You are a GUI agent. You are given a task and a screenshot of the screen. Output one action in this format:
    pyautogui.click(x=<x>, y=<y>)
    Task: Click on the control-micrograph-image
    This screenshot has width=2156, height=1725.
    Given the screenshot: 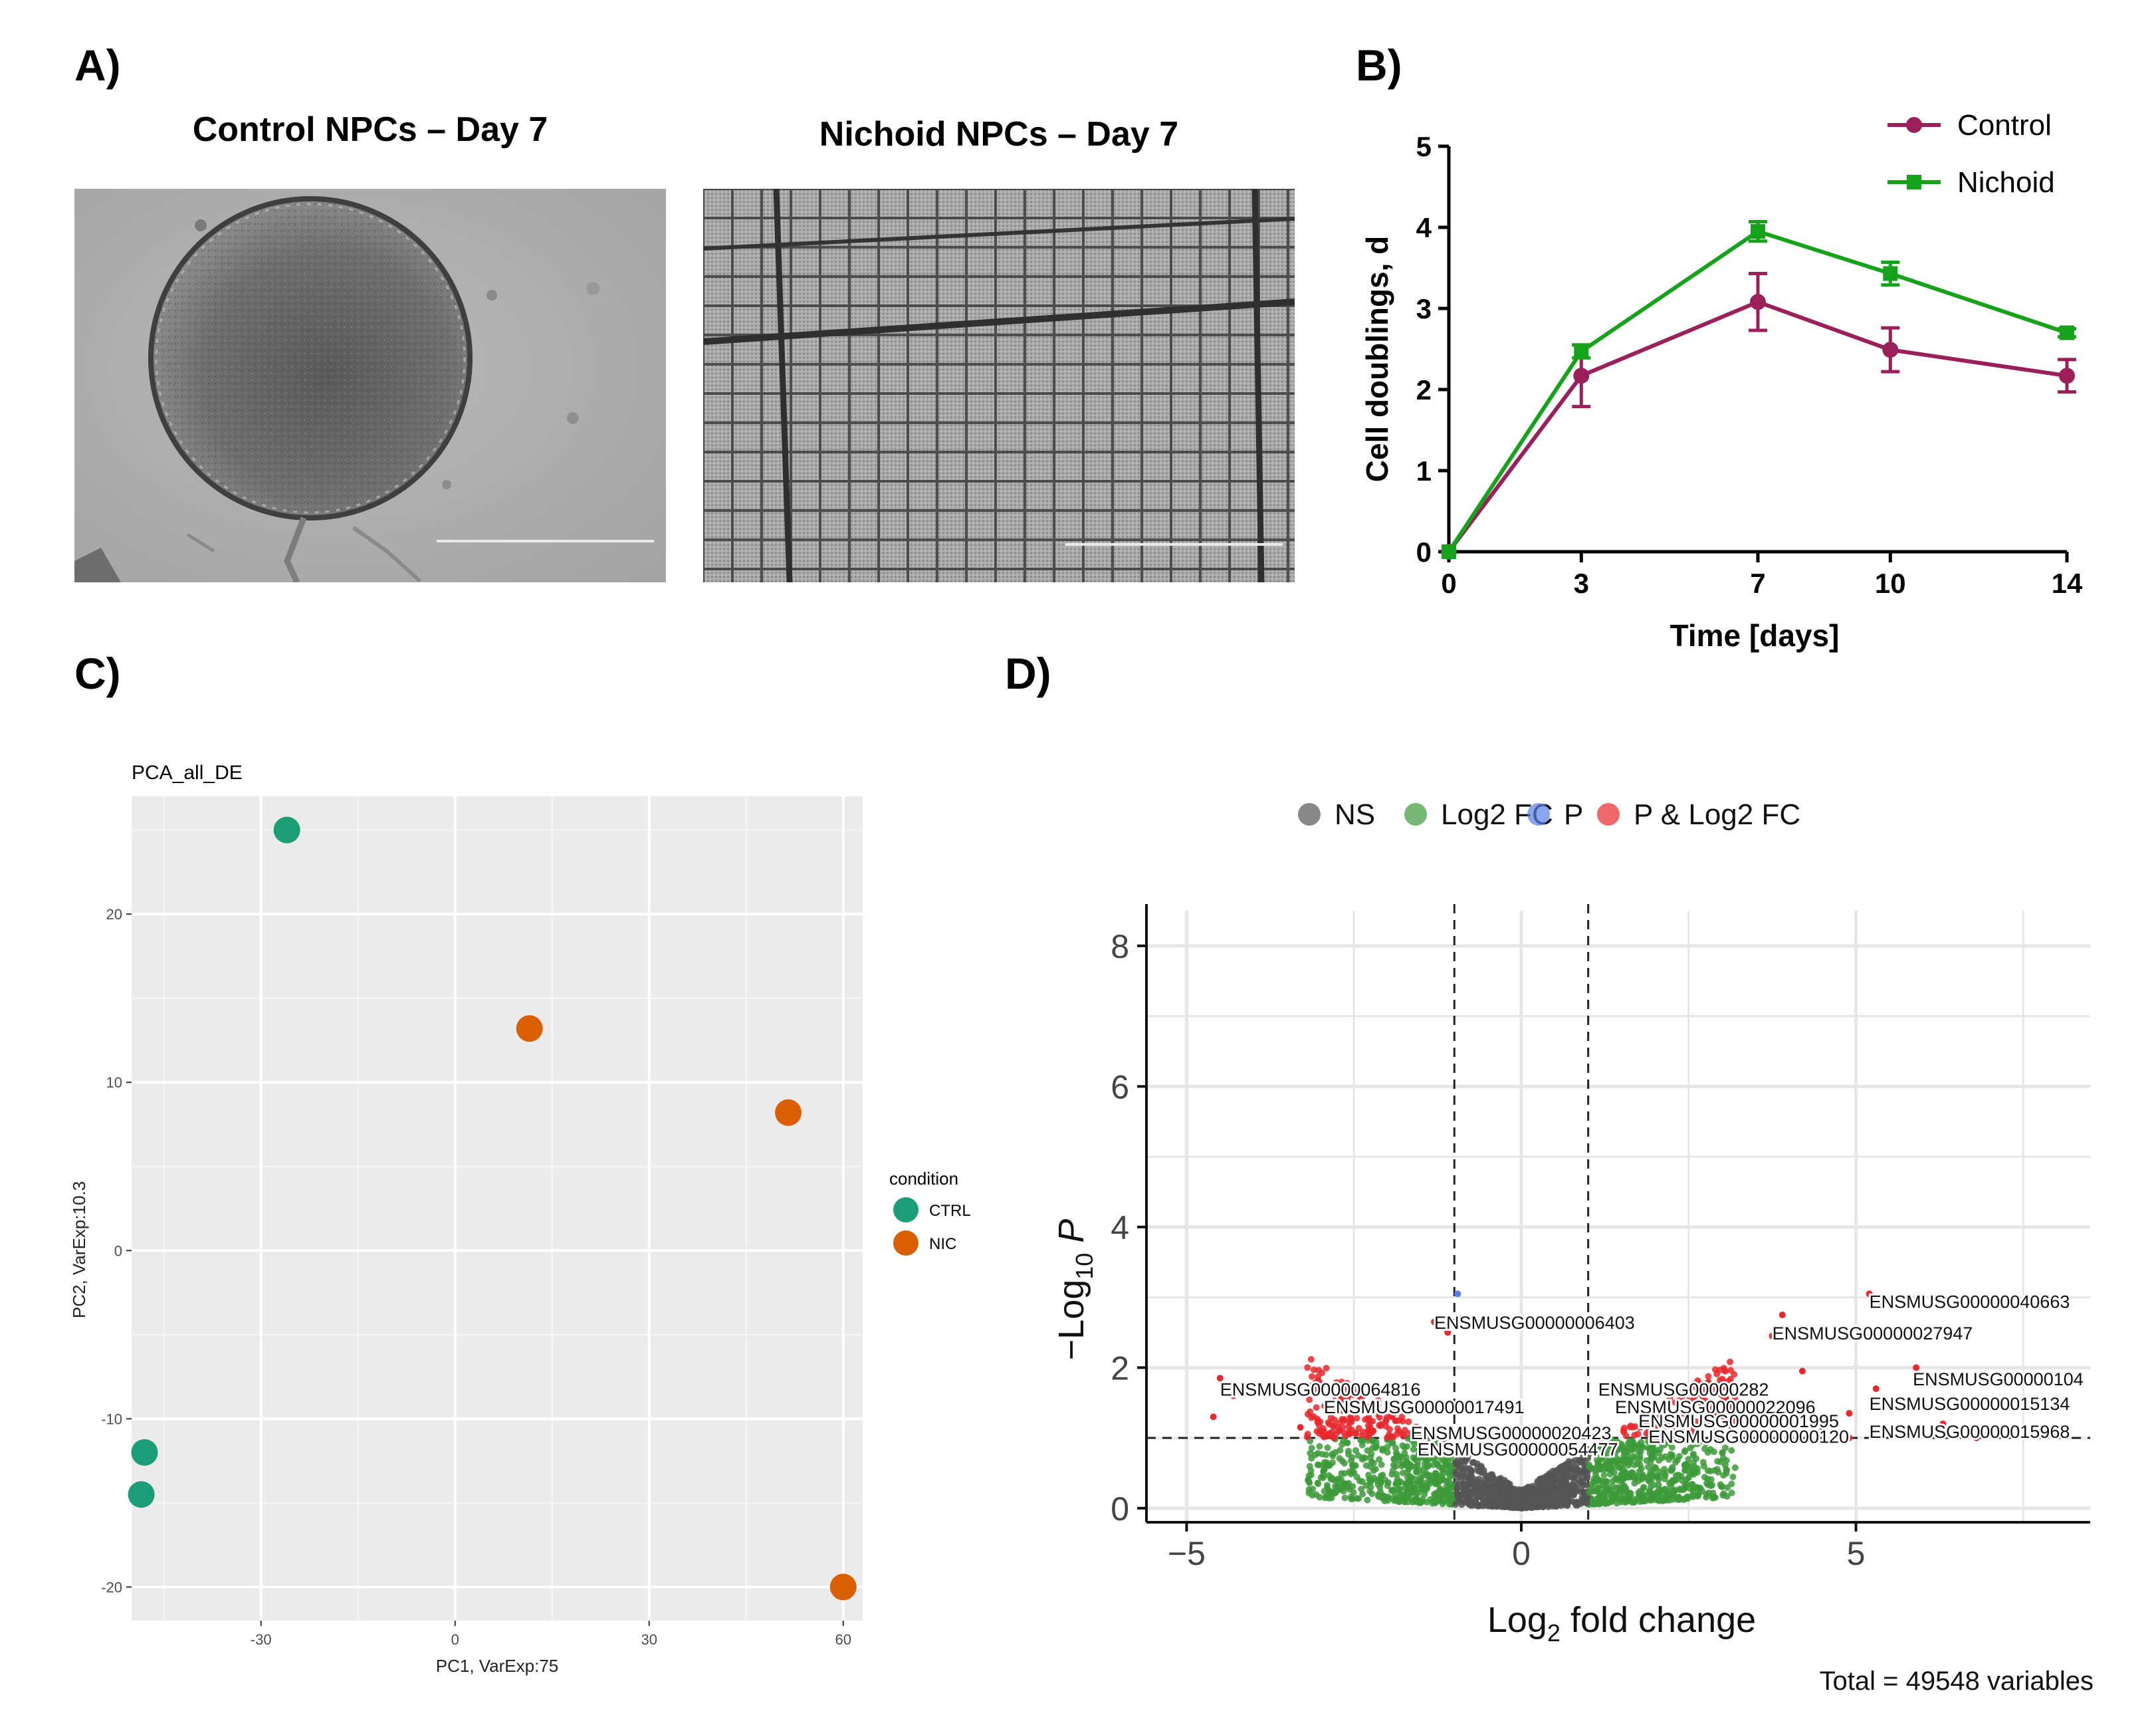 What is the action you would take?
    pyautogui.click(x=370, y=385)
    